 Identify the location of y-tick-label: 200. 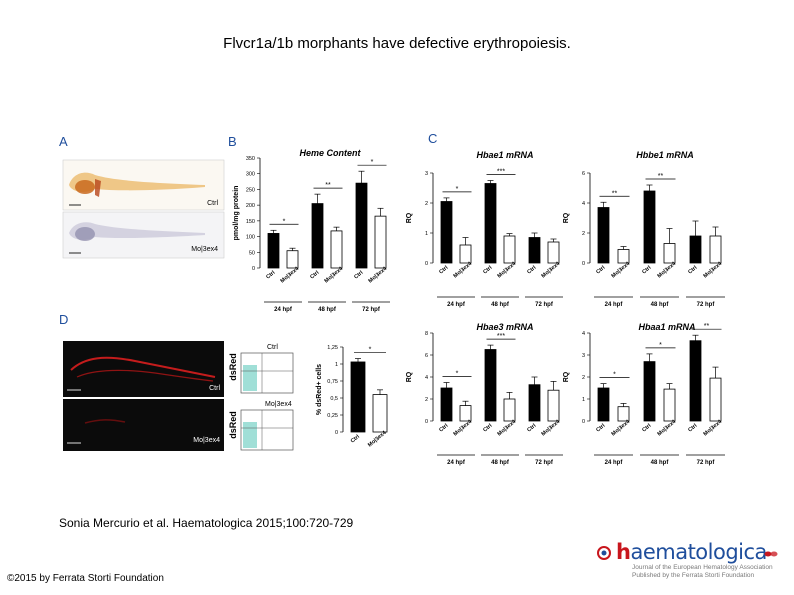
(250, 206).